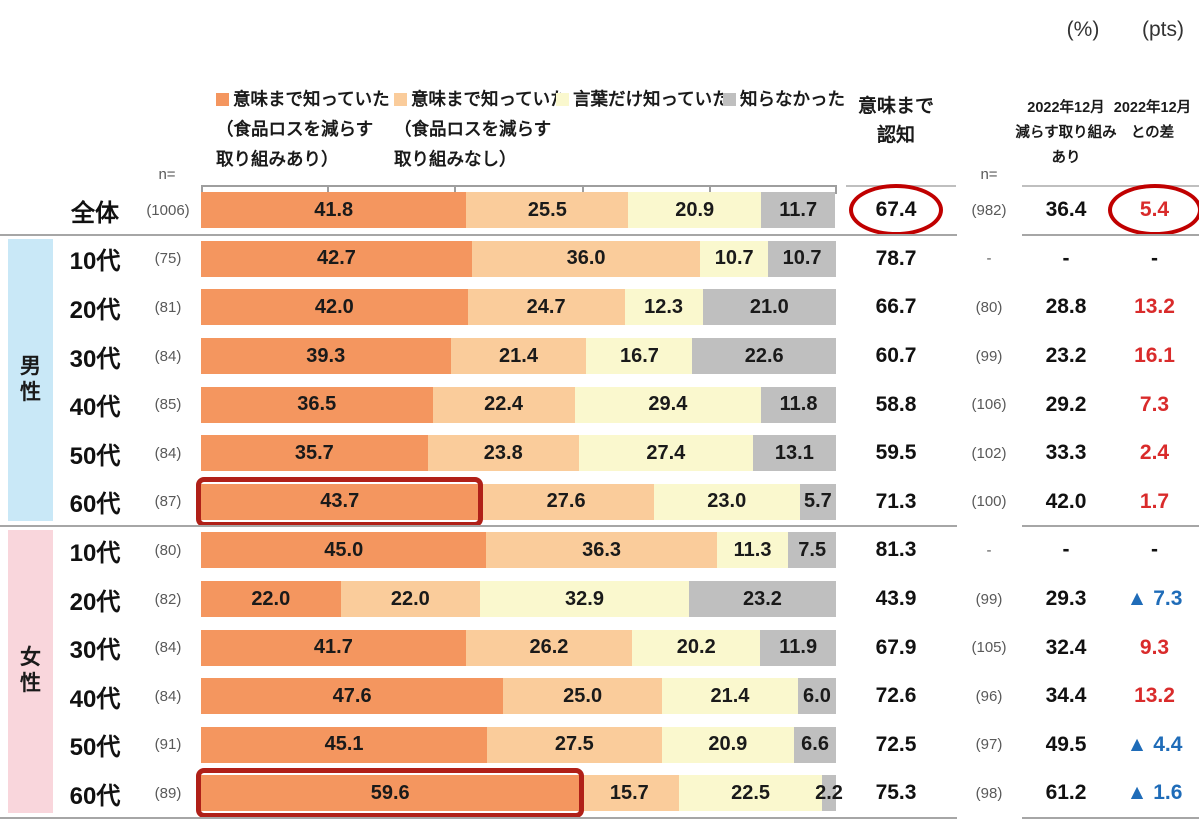 This screenshot has height=820, width=1199. What do you see at coordinates (168, 648) in the screenshot?
I see `sample-size: (84)` at bounding box center [168, 648].